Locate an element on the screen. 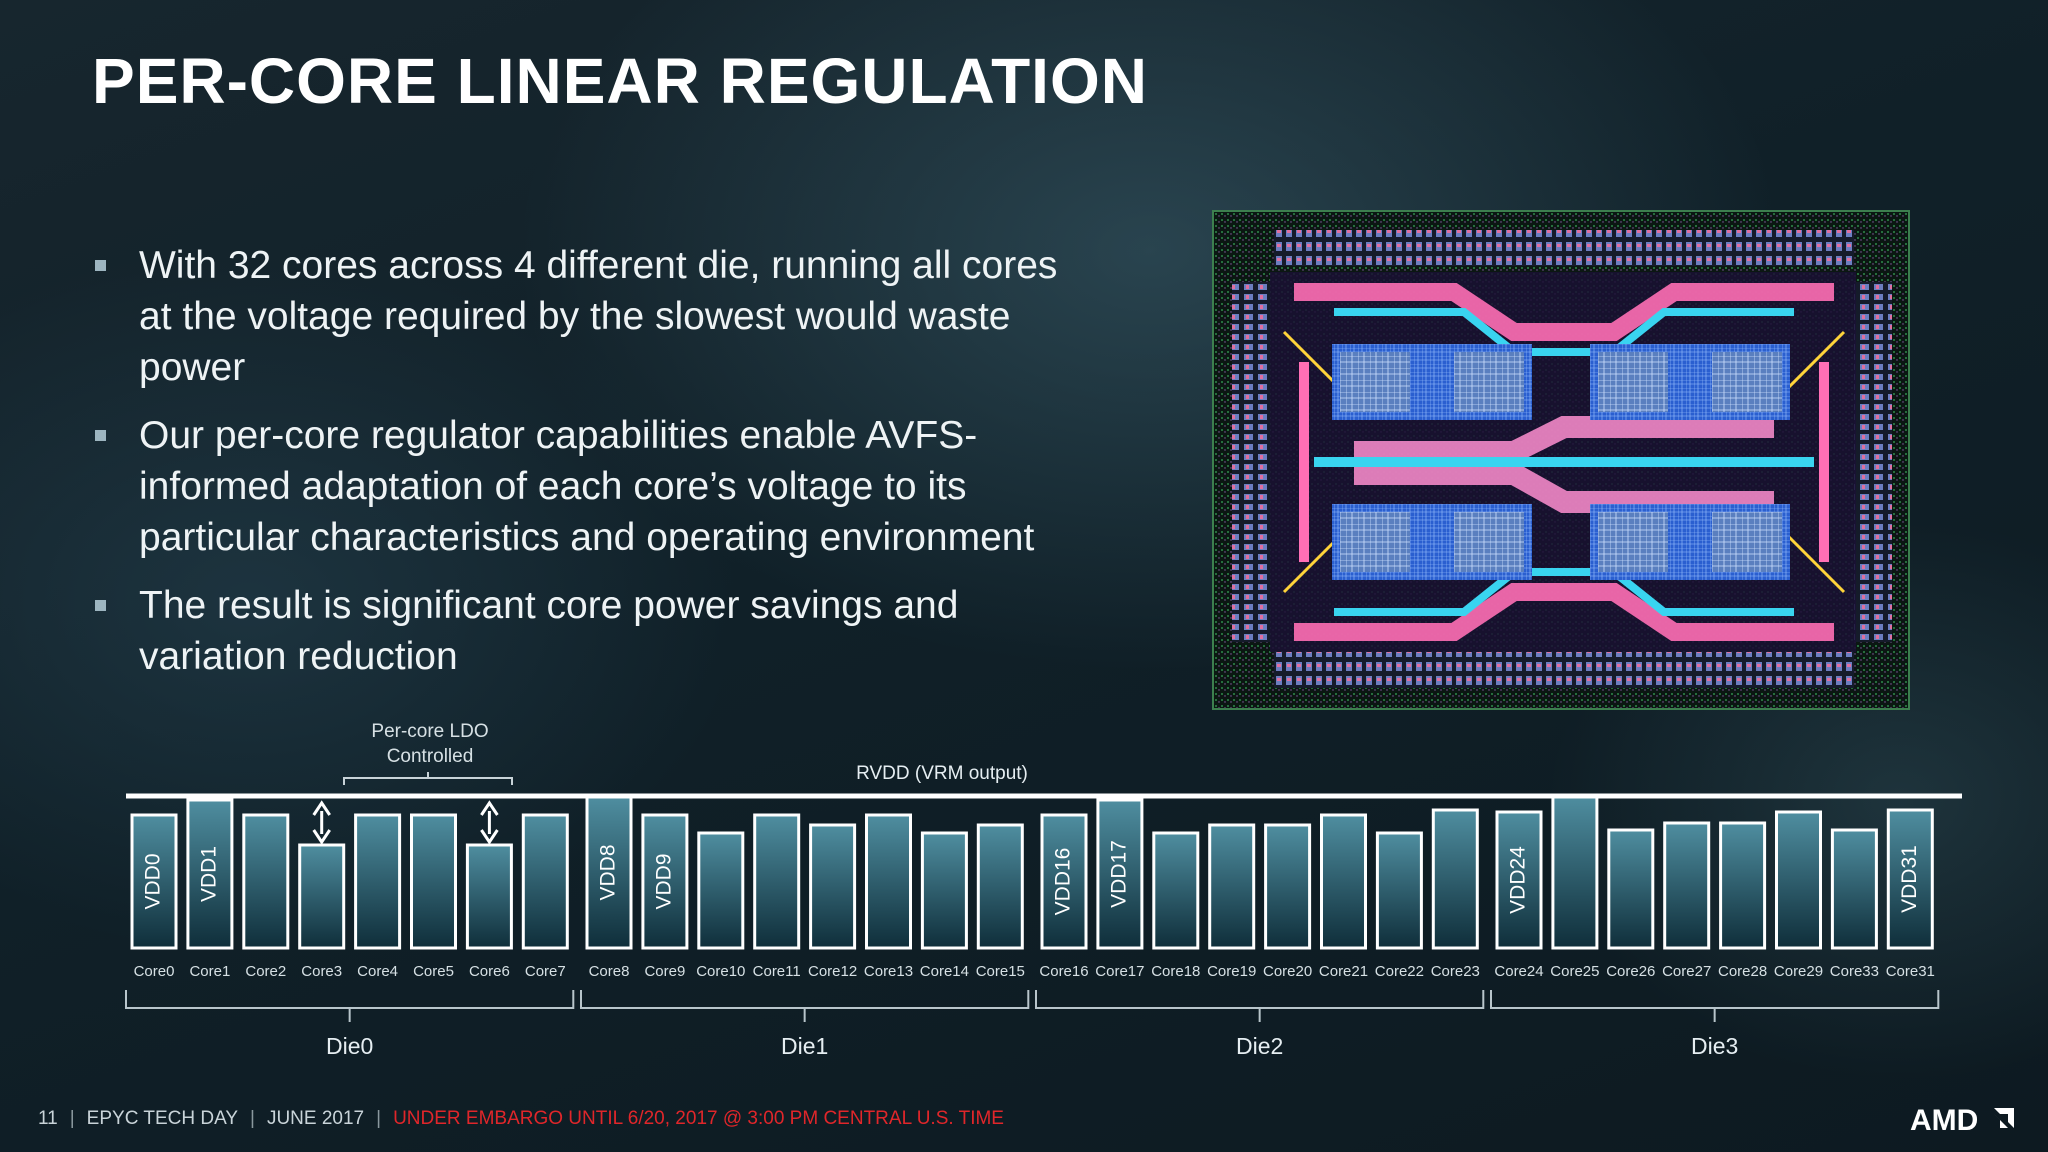 This screenshot has height=1152, width=2048. core-label: Core5 is located at coordinates (433, 971).